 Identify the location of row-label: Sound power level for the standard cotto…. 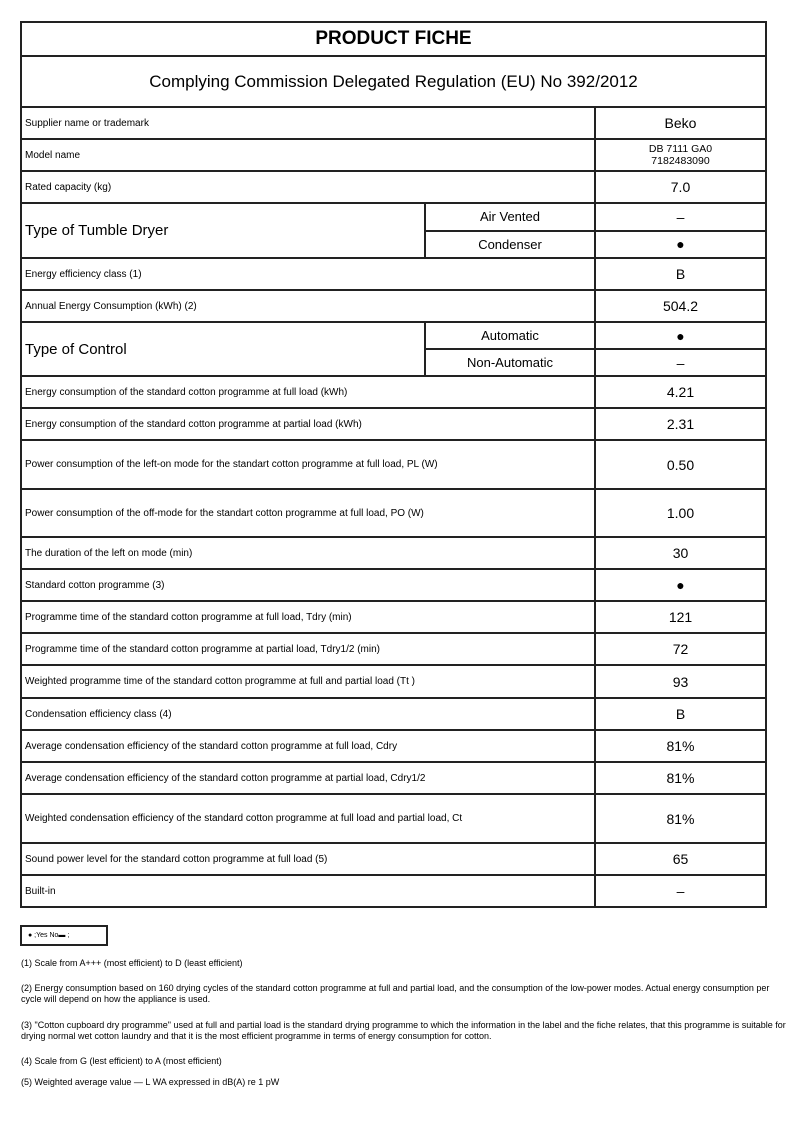
(309, 859).